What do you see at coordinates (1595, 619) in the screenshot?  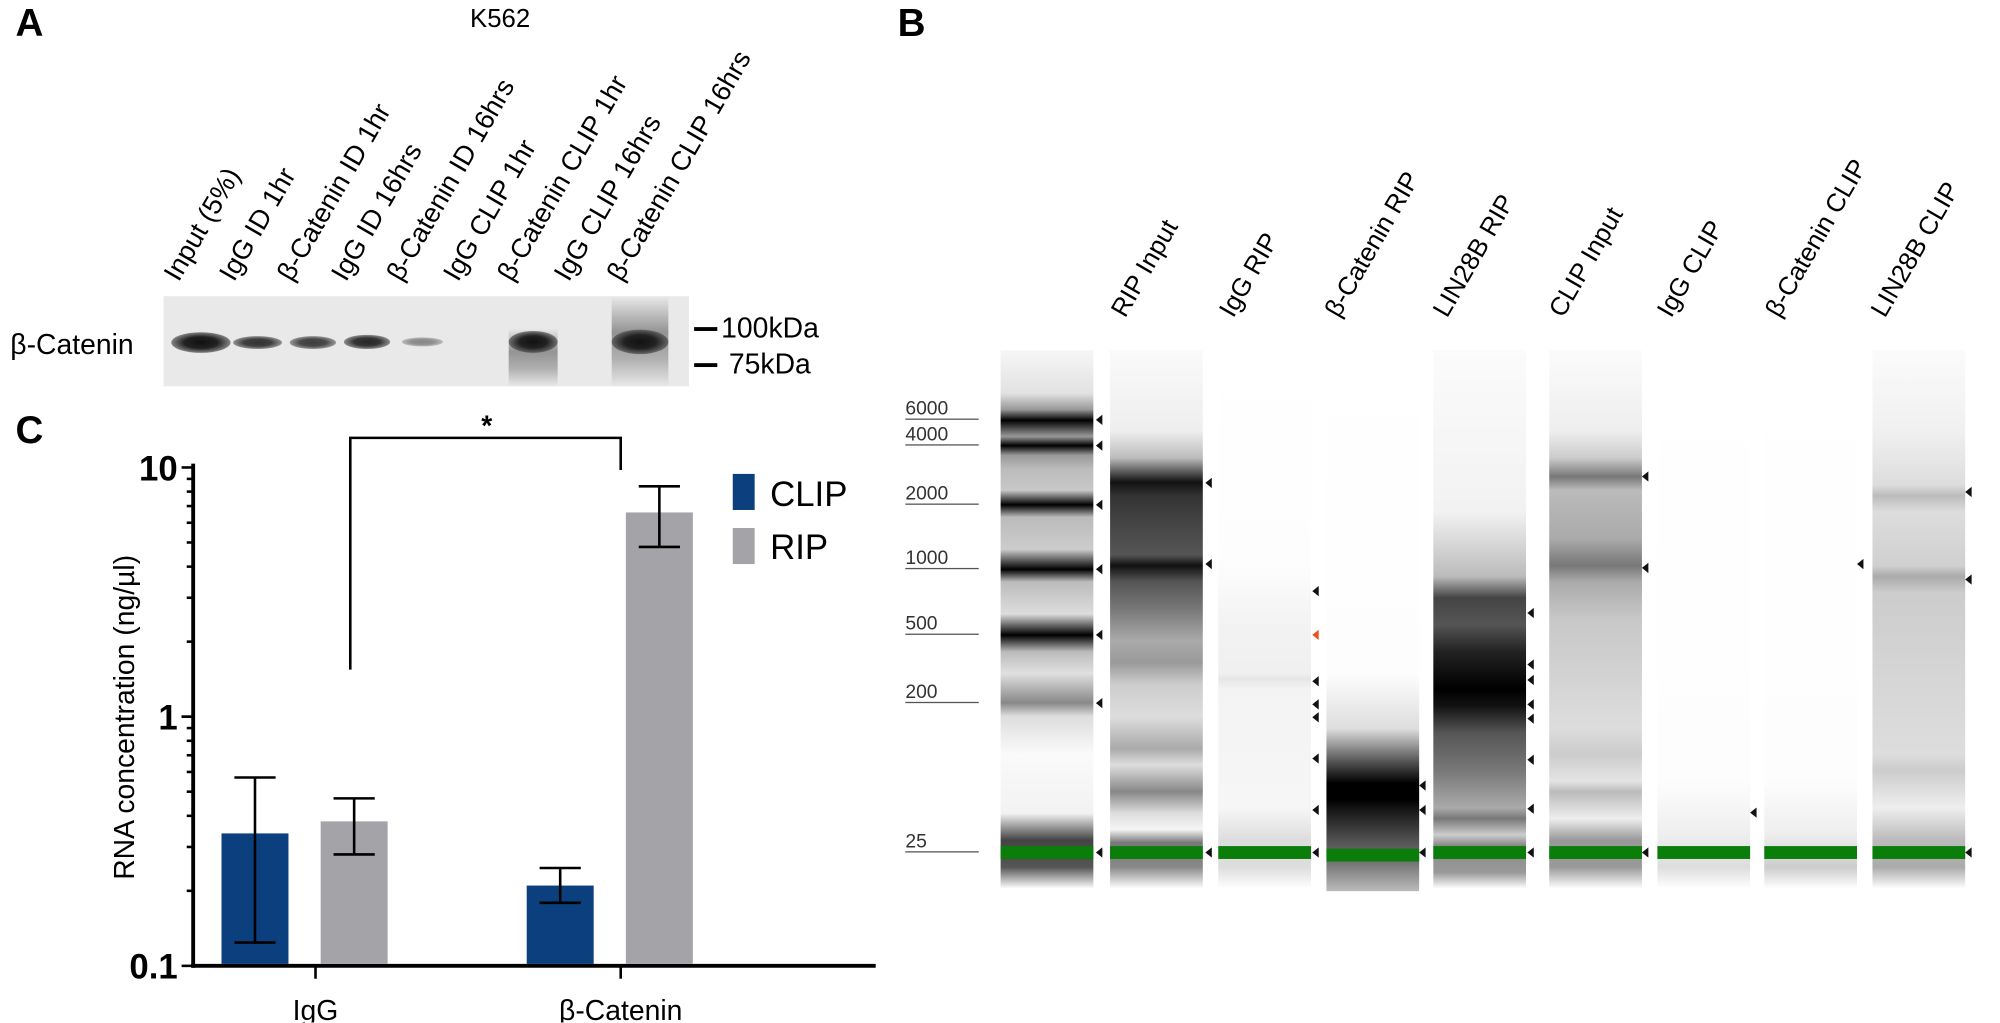 I see `gel-lane-clip-input` at bounding box center [1595, 619].